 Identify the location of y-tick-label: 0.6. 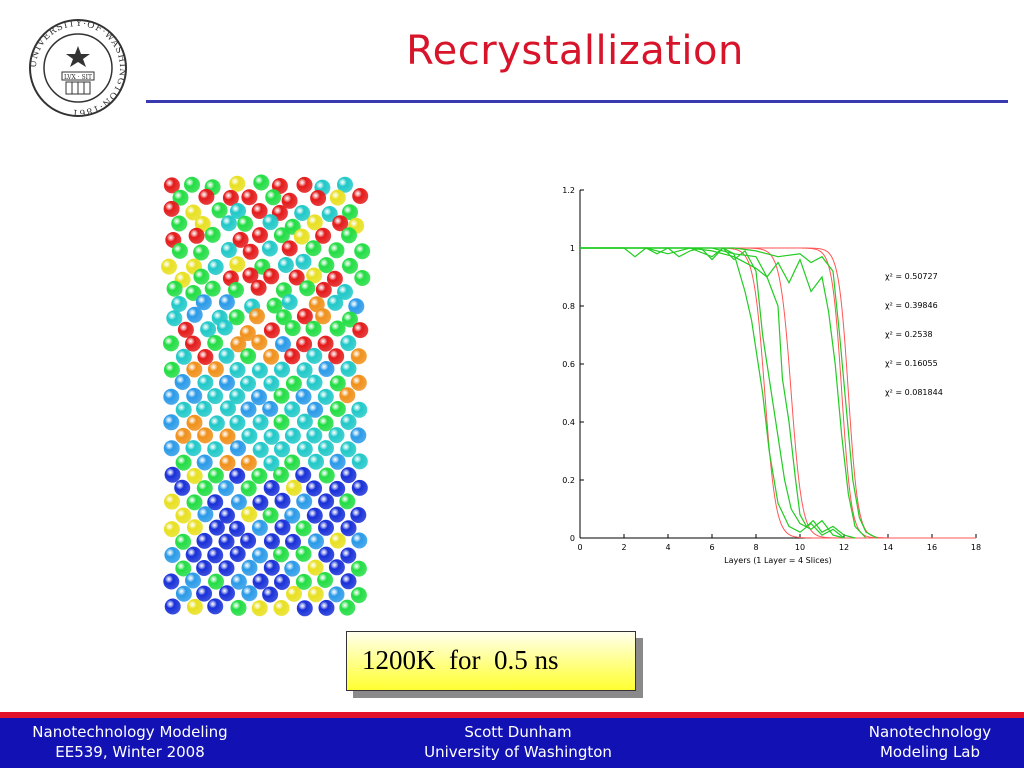
(568, 364).